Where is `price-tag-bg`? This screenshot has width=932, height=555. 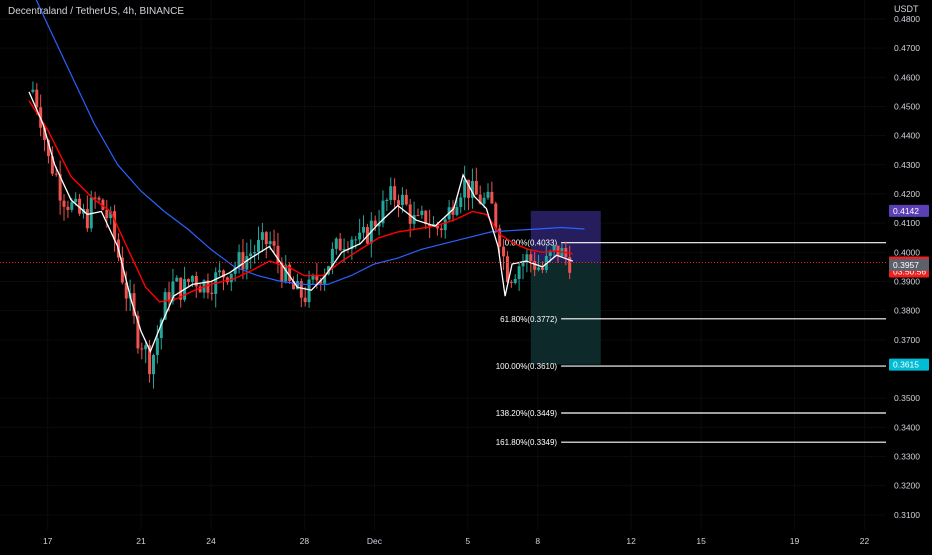 price-tag-bg is located at coordinates (909, 264).